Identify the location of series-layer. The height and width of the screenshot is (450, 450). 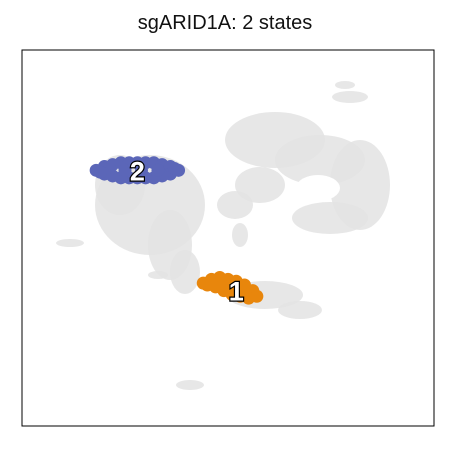
(176, 230).